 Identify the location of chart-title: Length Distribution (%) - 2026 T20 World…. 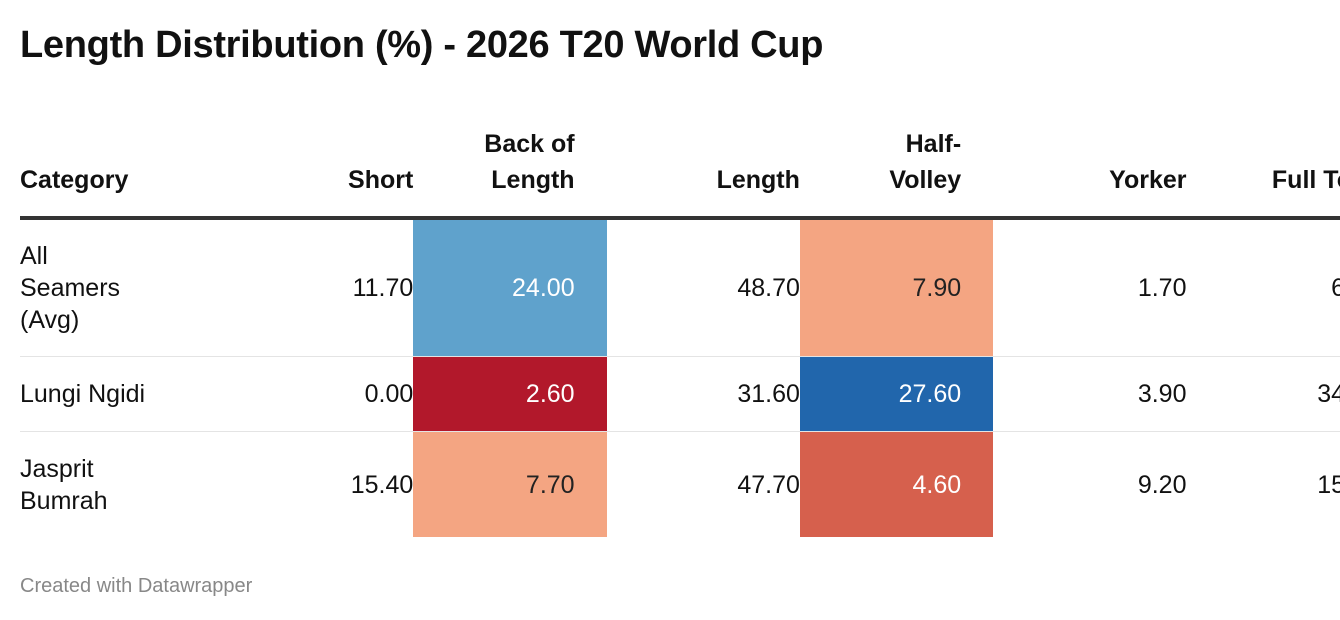
(422, 45).